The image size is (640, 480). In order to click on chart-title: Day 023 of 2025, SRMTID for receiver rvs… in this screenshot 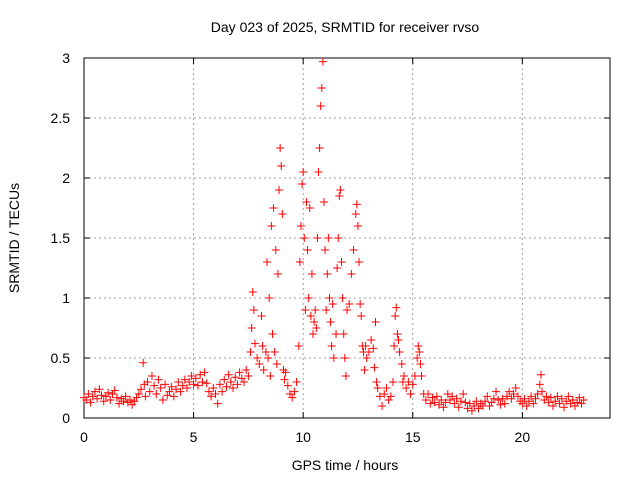, I will do `click(345, 27)`.